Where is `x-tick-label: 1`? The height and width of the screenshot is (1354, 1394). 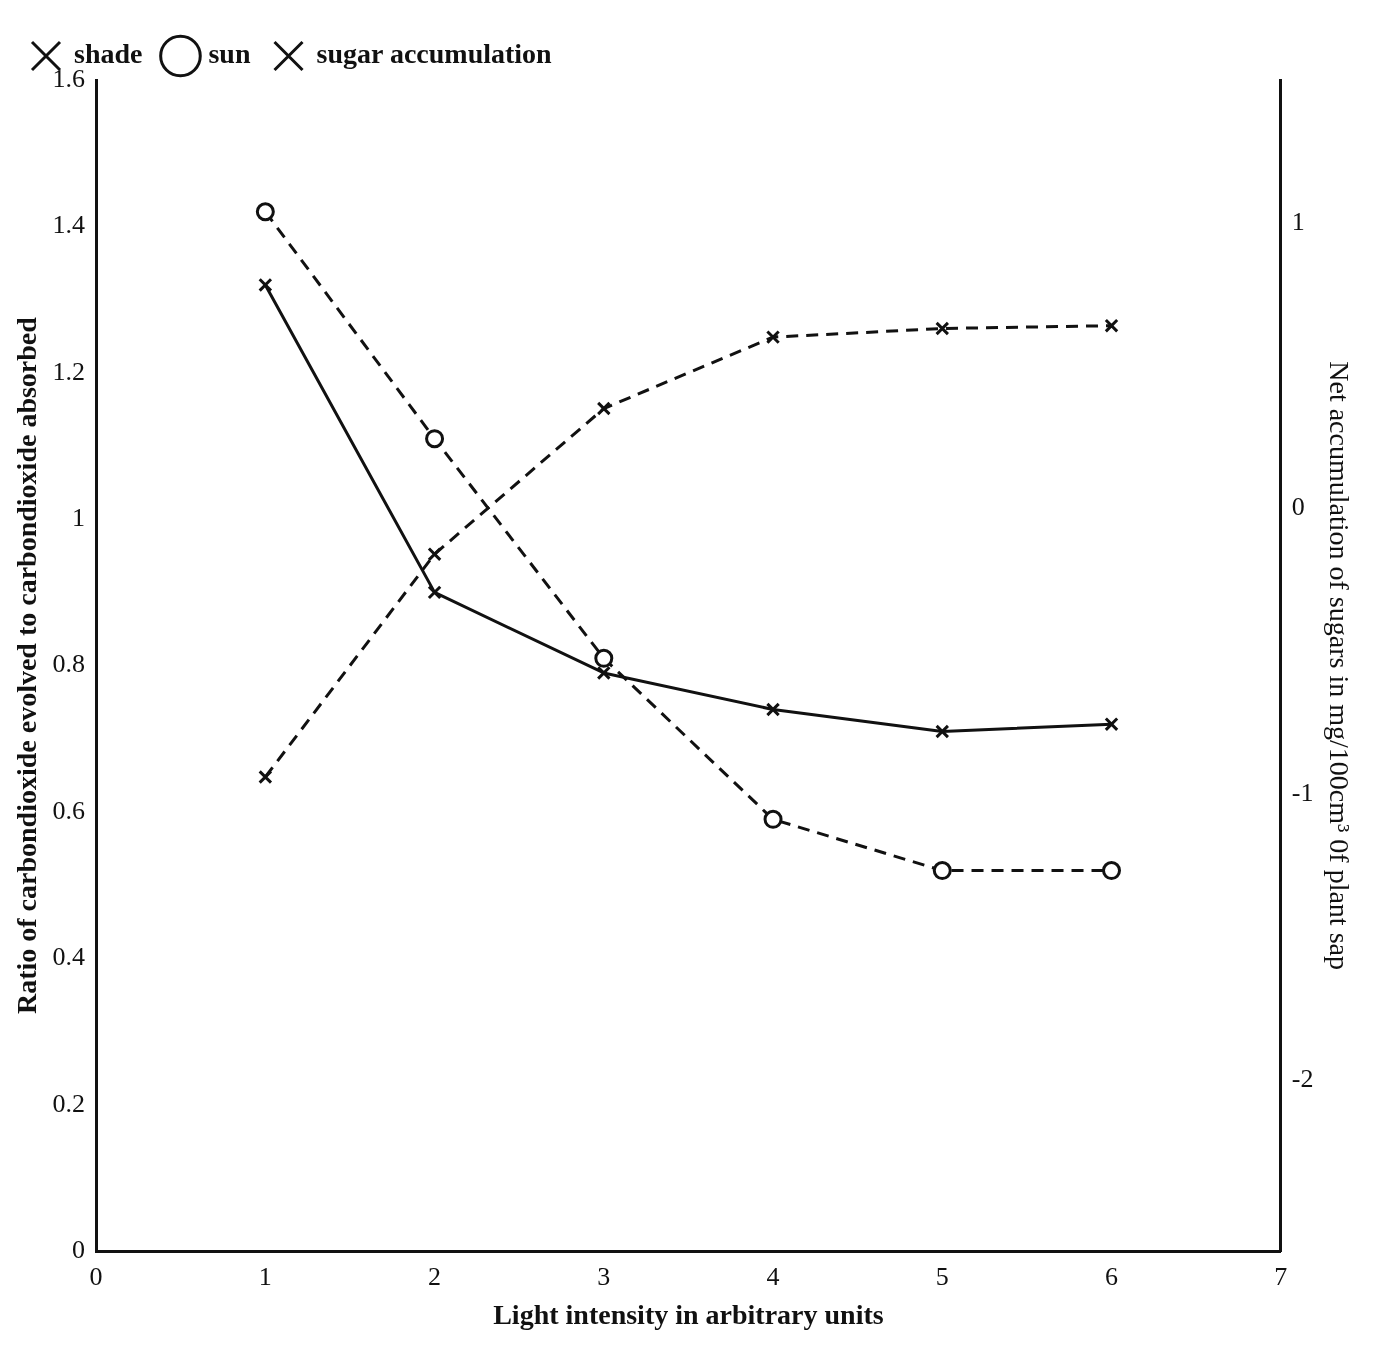
x-tick-label: 1 is located at coordinates (265, 1276).